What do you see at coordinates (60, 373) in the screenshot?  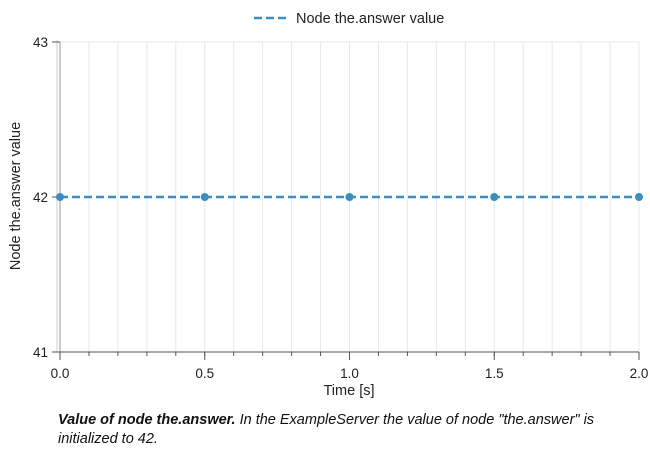 I see `x-tick-label: 0.0` at bounding box center [60, 373].